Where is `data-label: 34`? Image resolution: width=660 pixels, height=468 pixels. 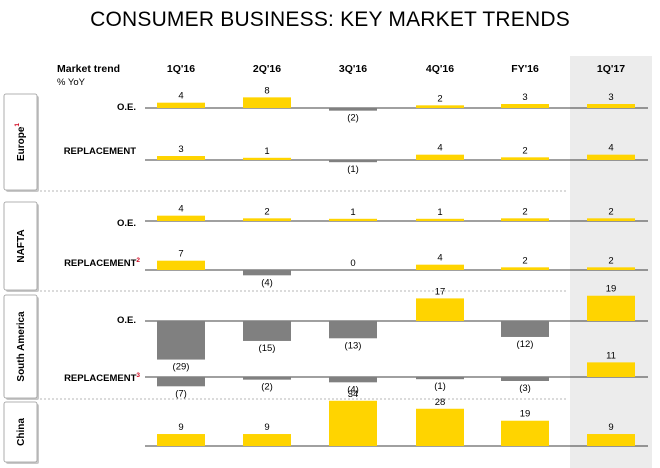 data-label: 34 is located at coordinates (353, 394).